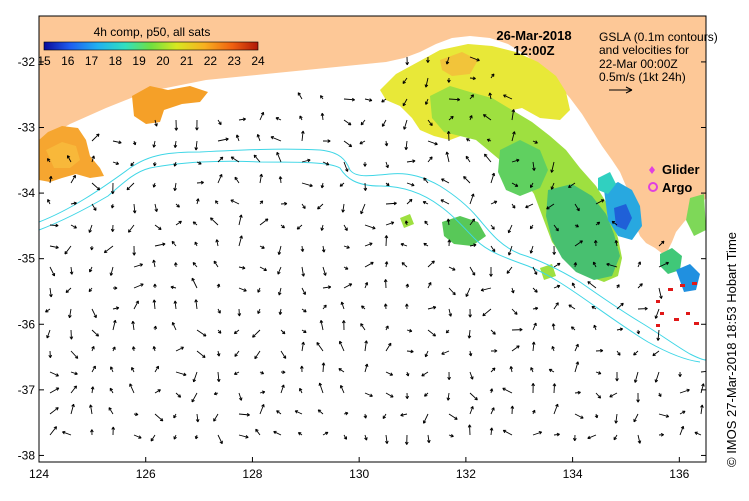  What do you see at coordinates (27, 193) in the screenshot?
I see `y-tick-label: -34` at bounding box center [27, 193].